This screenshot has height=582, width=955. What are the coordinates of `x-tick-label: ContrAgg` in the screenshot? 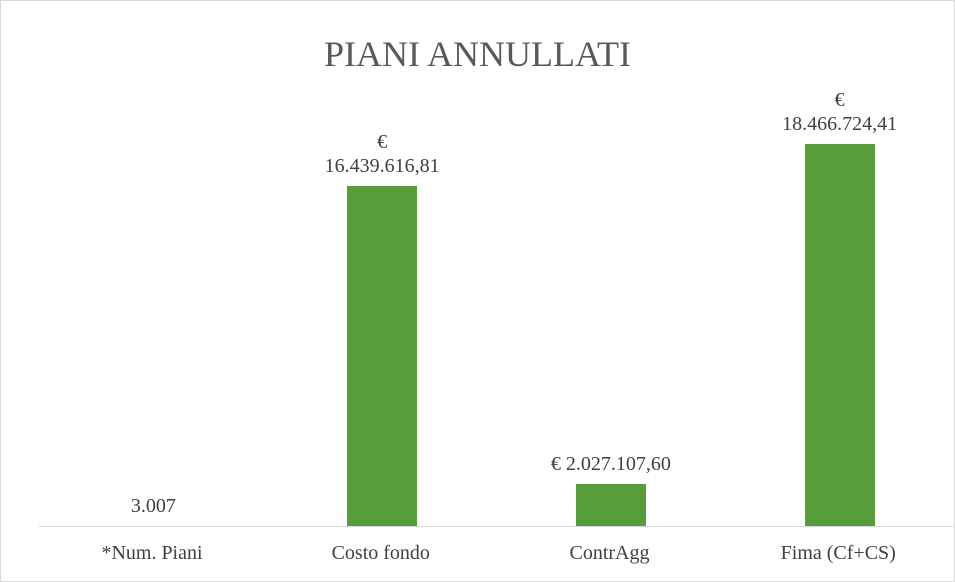 It's located at (609, 553).